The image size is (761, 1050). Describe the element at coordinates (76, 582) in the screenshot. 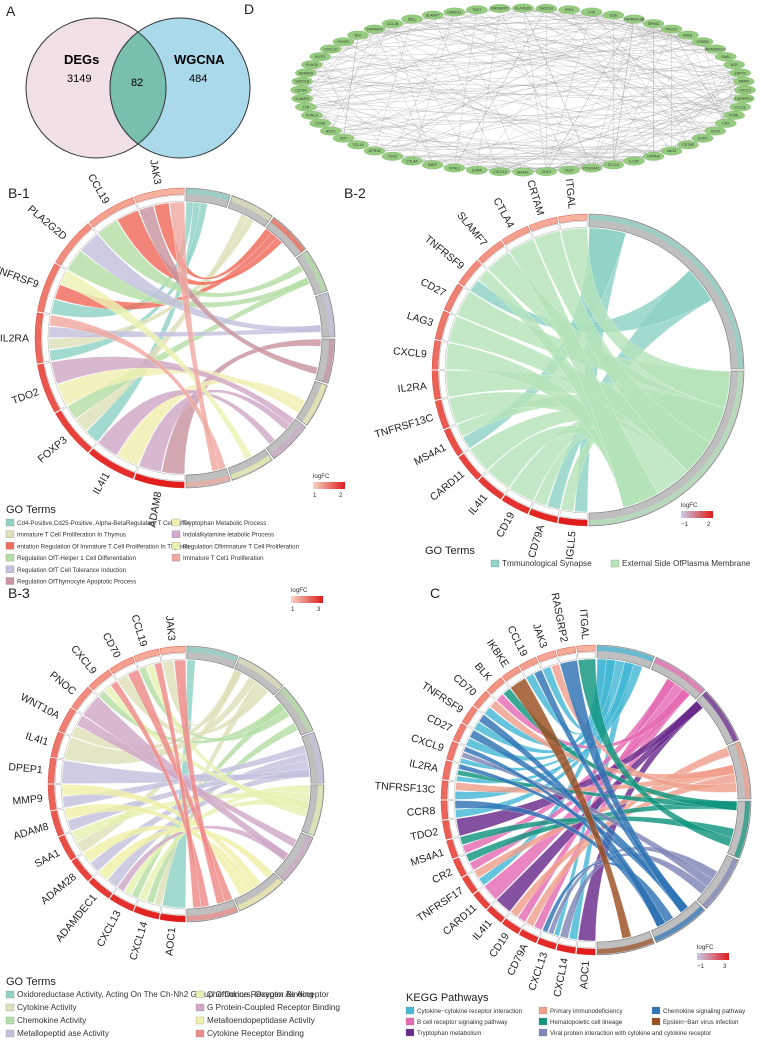

I see `terms-legend-label: Regulation OfThymocyte Apoptotic Process` at that location.